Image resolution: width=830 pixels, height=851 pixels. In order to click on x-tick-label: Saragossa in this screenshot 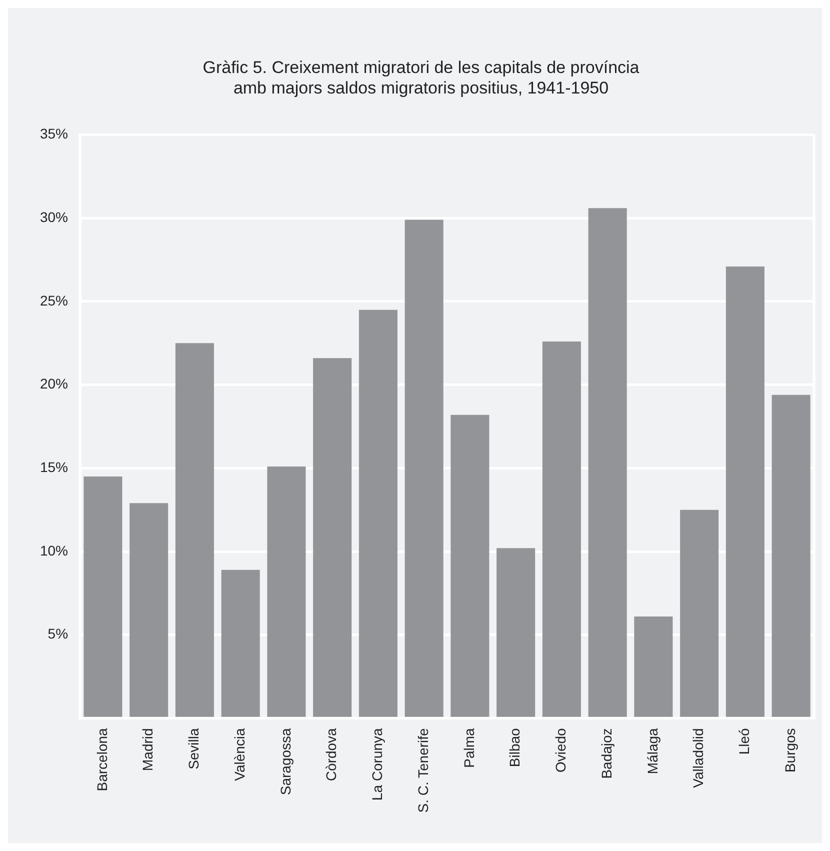, I will do `click(285, 762)`.